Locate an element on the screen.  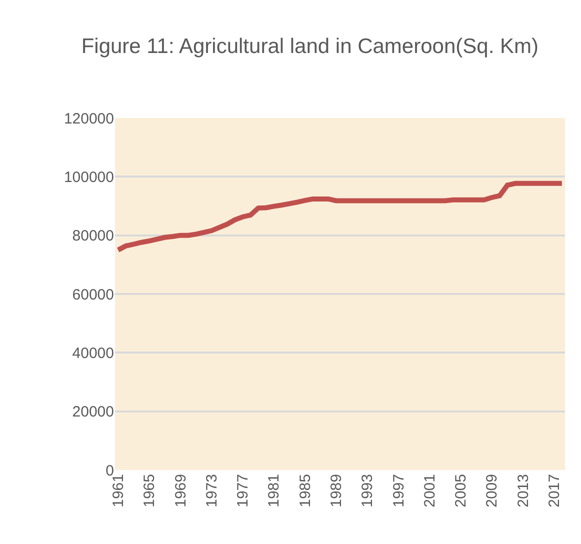
x-tick-label: 1989 is located at coordinates (336, 491).